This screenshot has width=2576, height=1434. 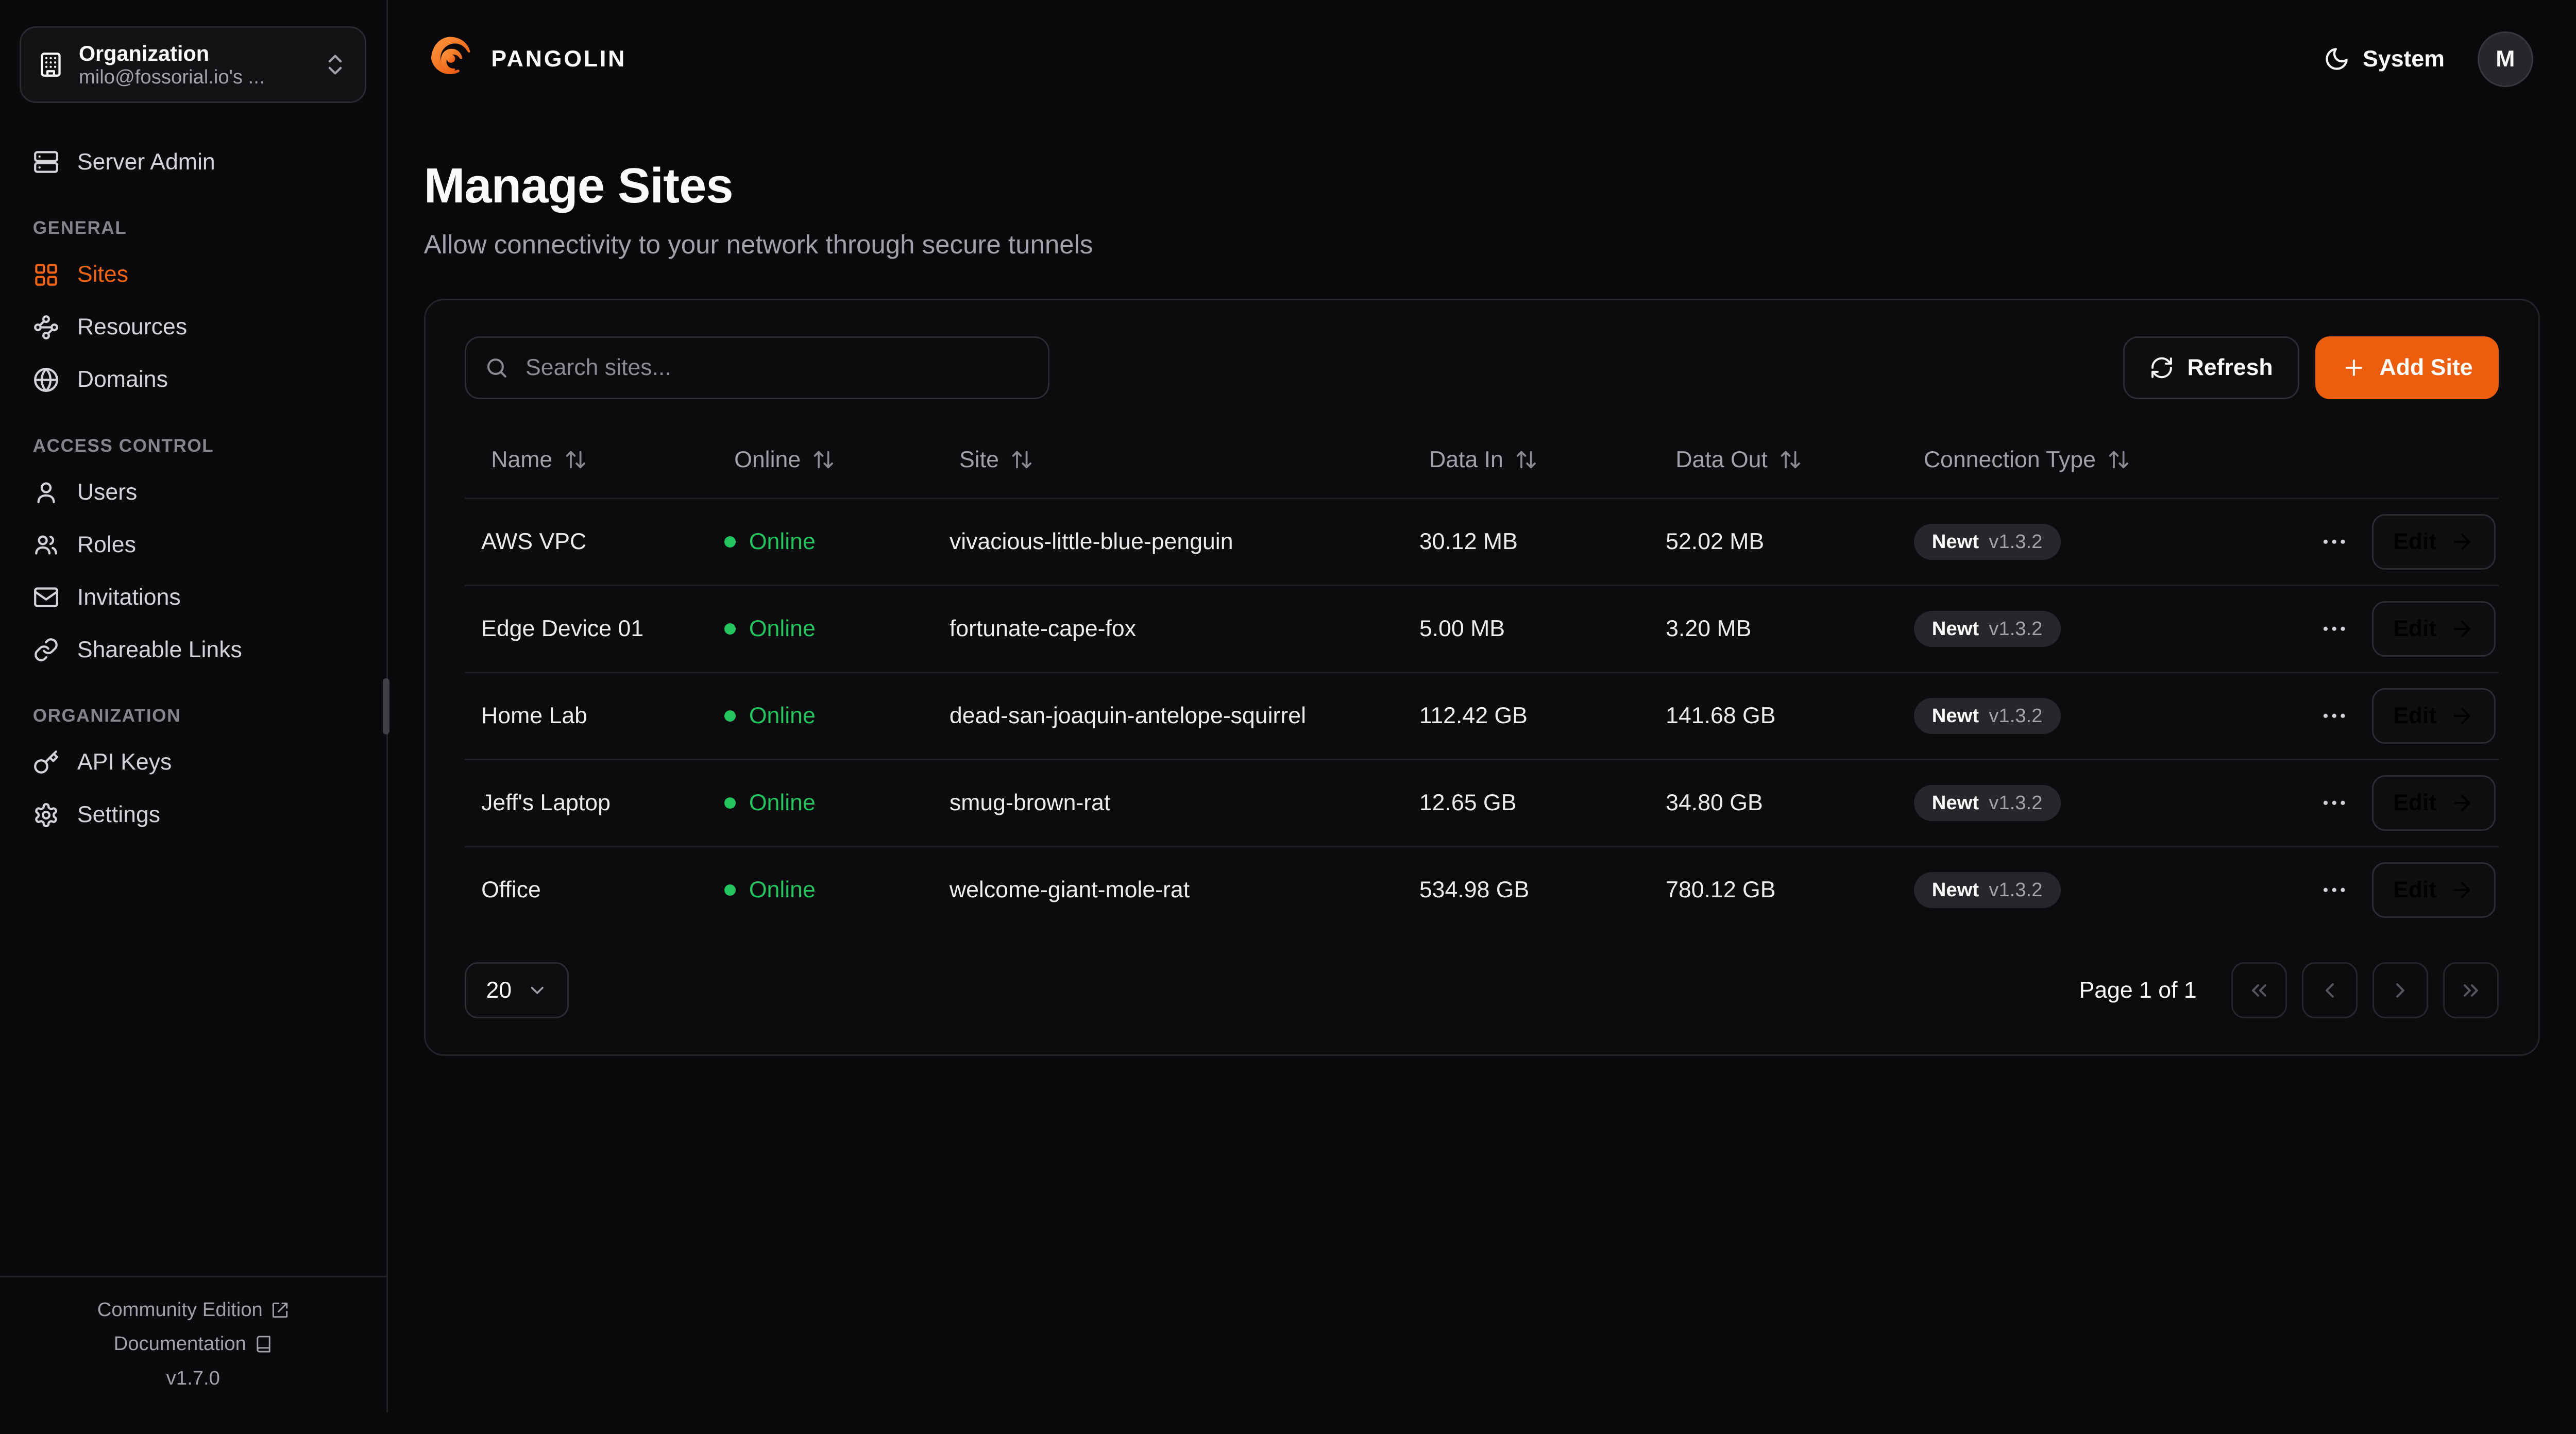 I want to click on arrow-right-icon, so click(x=2461, y=889).